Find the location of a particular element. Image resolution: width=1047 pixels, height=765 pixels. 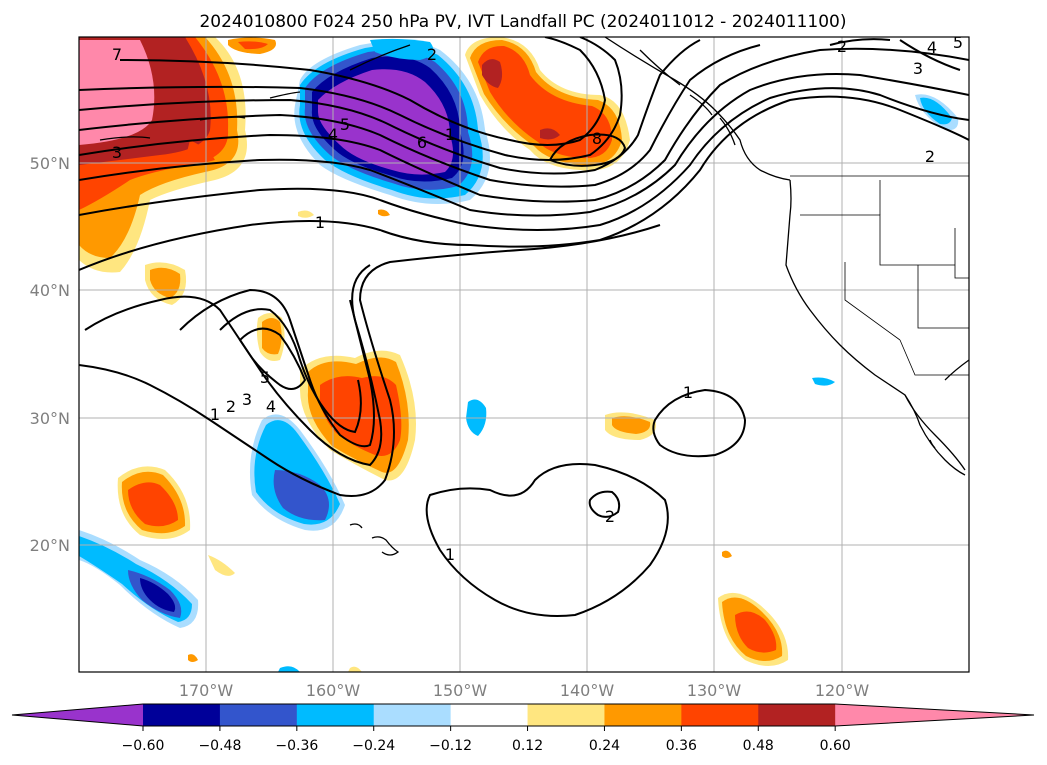

coast-hawaii is located at coordinates (374, 539).